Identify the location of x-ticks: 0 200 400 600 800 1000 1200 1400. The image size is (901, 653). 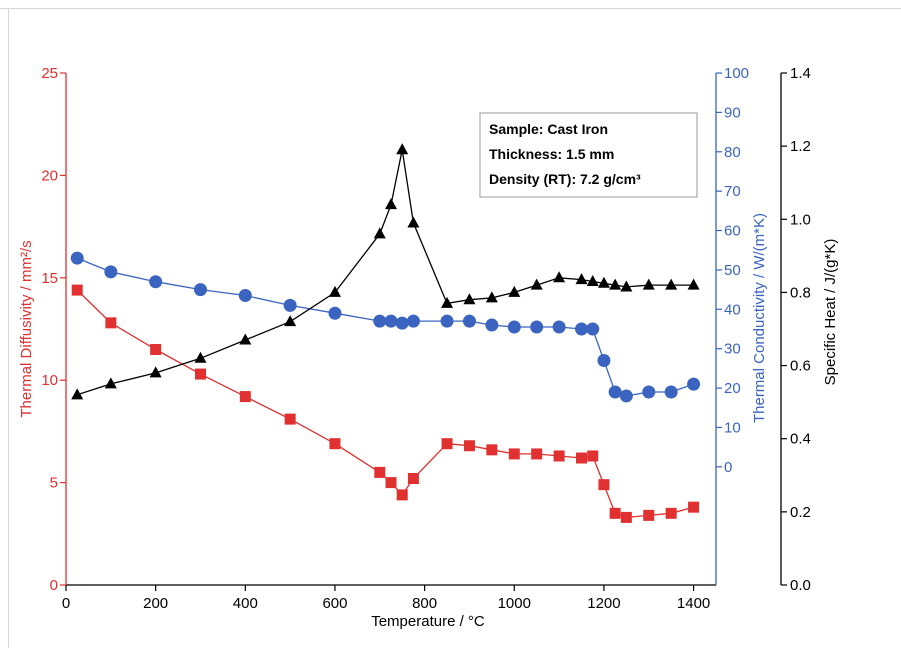
(386, 598).